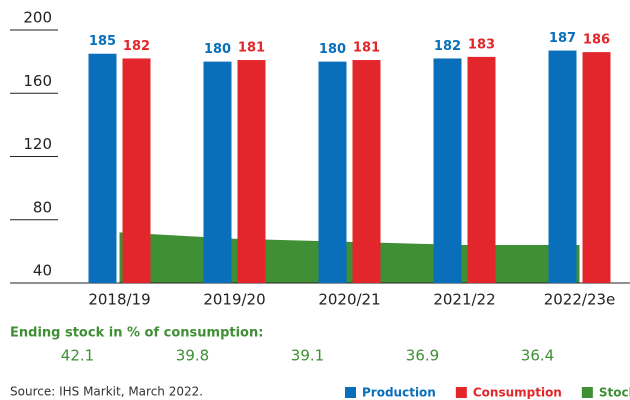  What do you see at coordinates (37, 18) in the screenshot?
I see `y-tick-label: 200` at bounding box center [37, 18].